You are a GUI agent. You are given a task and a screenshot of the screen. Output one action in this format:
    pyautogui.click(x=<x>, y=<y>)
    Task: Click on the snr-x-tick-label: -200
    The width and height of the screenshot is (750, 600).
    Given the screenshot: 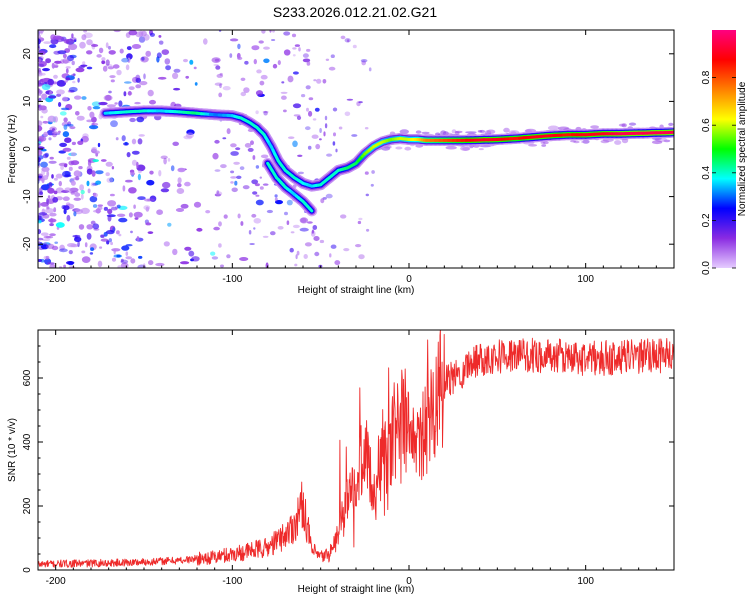 What is the action you would take?
    pyautogui.click(x=56, y=581)
    